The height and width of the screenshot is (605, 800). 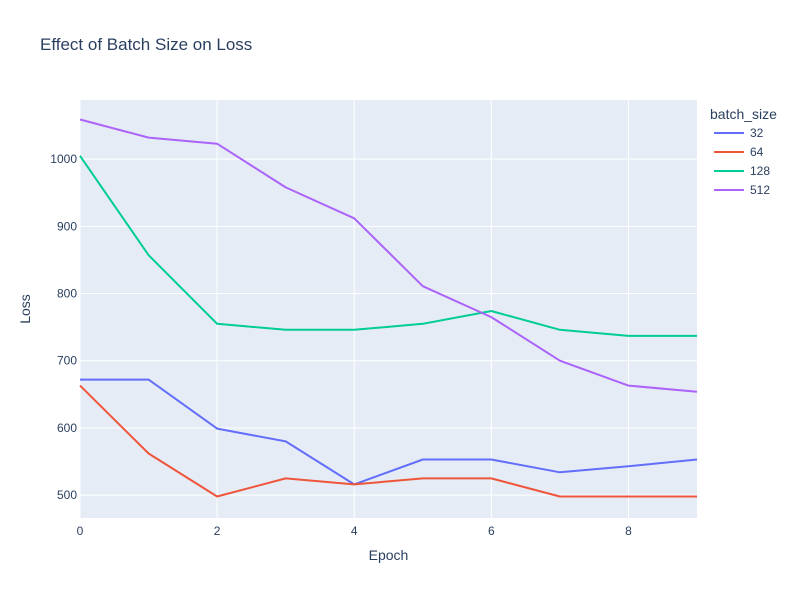 What do you see at coordinates (628, 531) in the screenshot?
I see `x-tick-label: 8` at bounding box center [628, 531].